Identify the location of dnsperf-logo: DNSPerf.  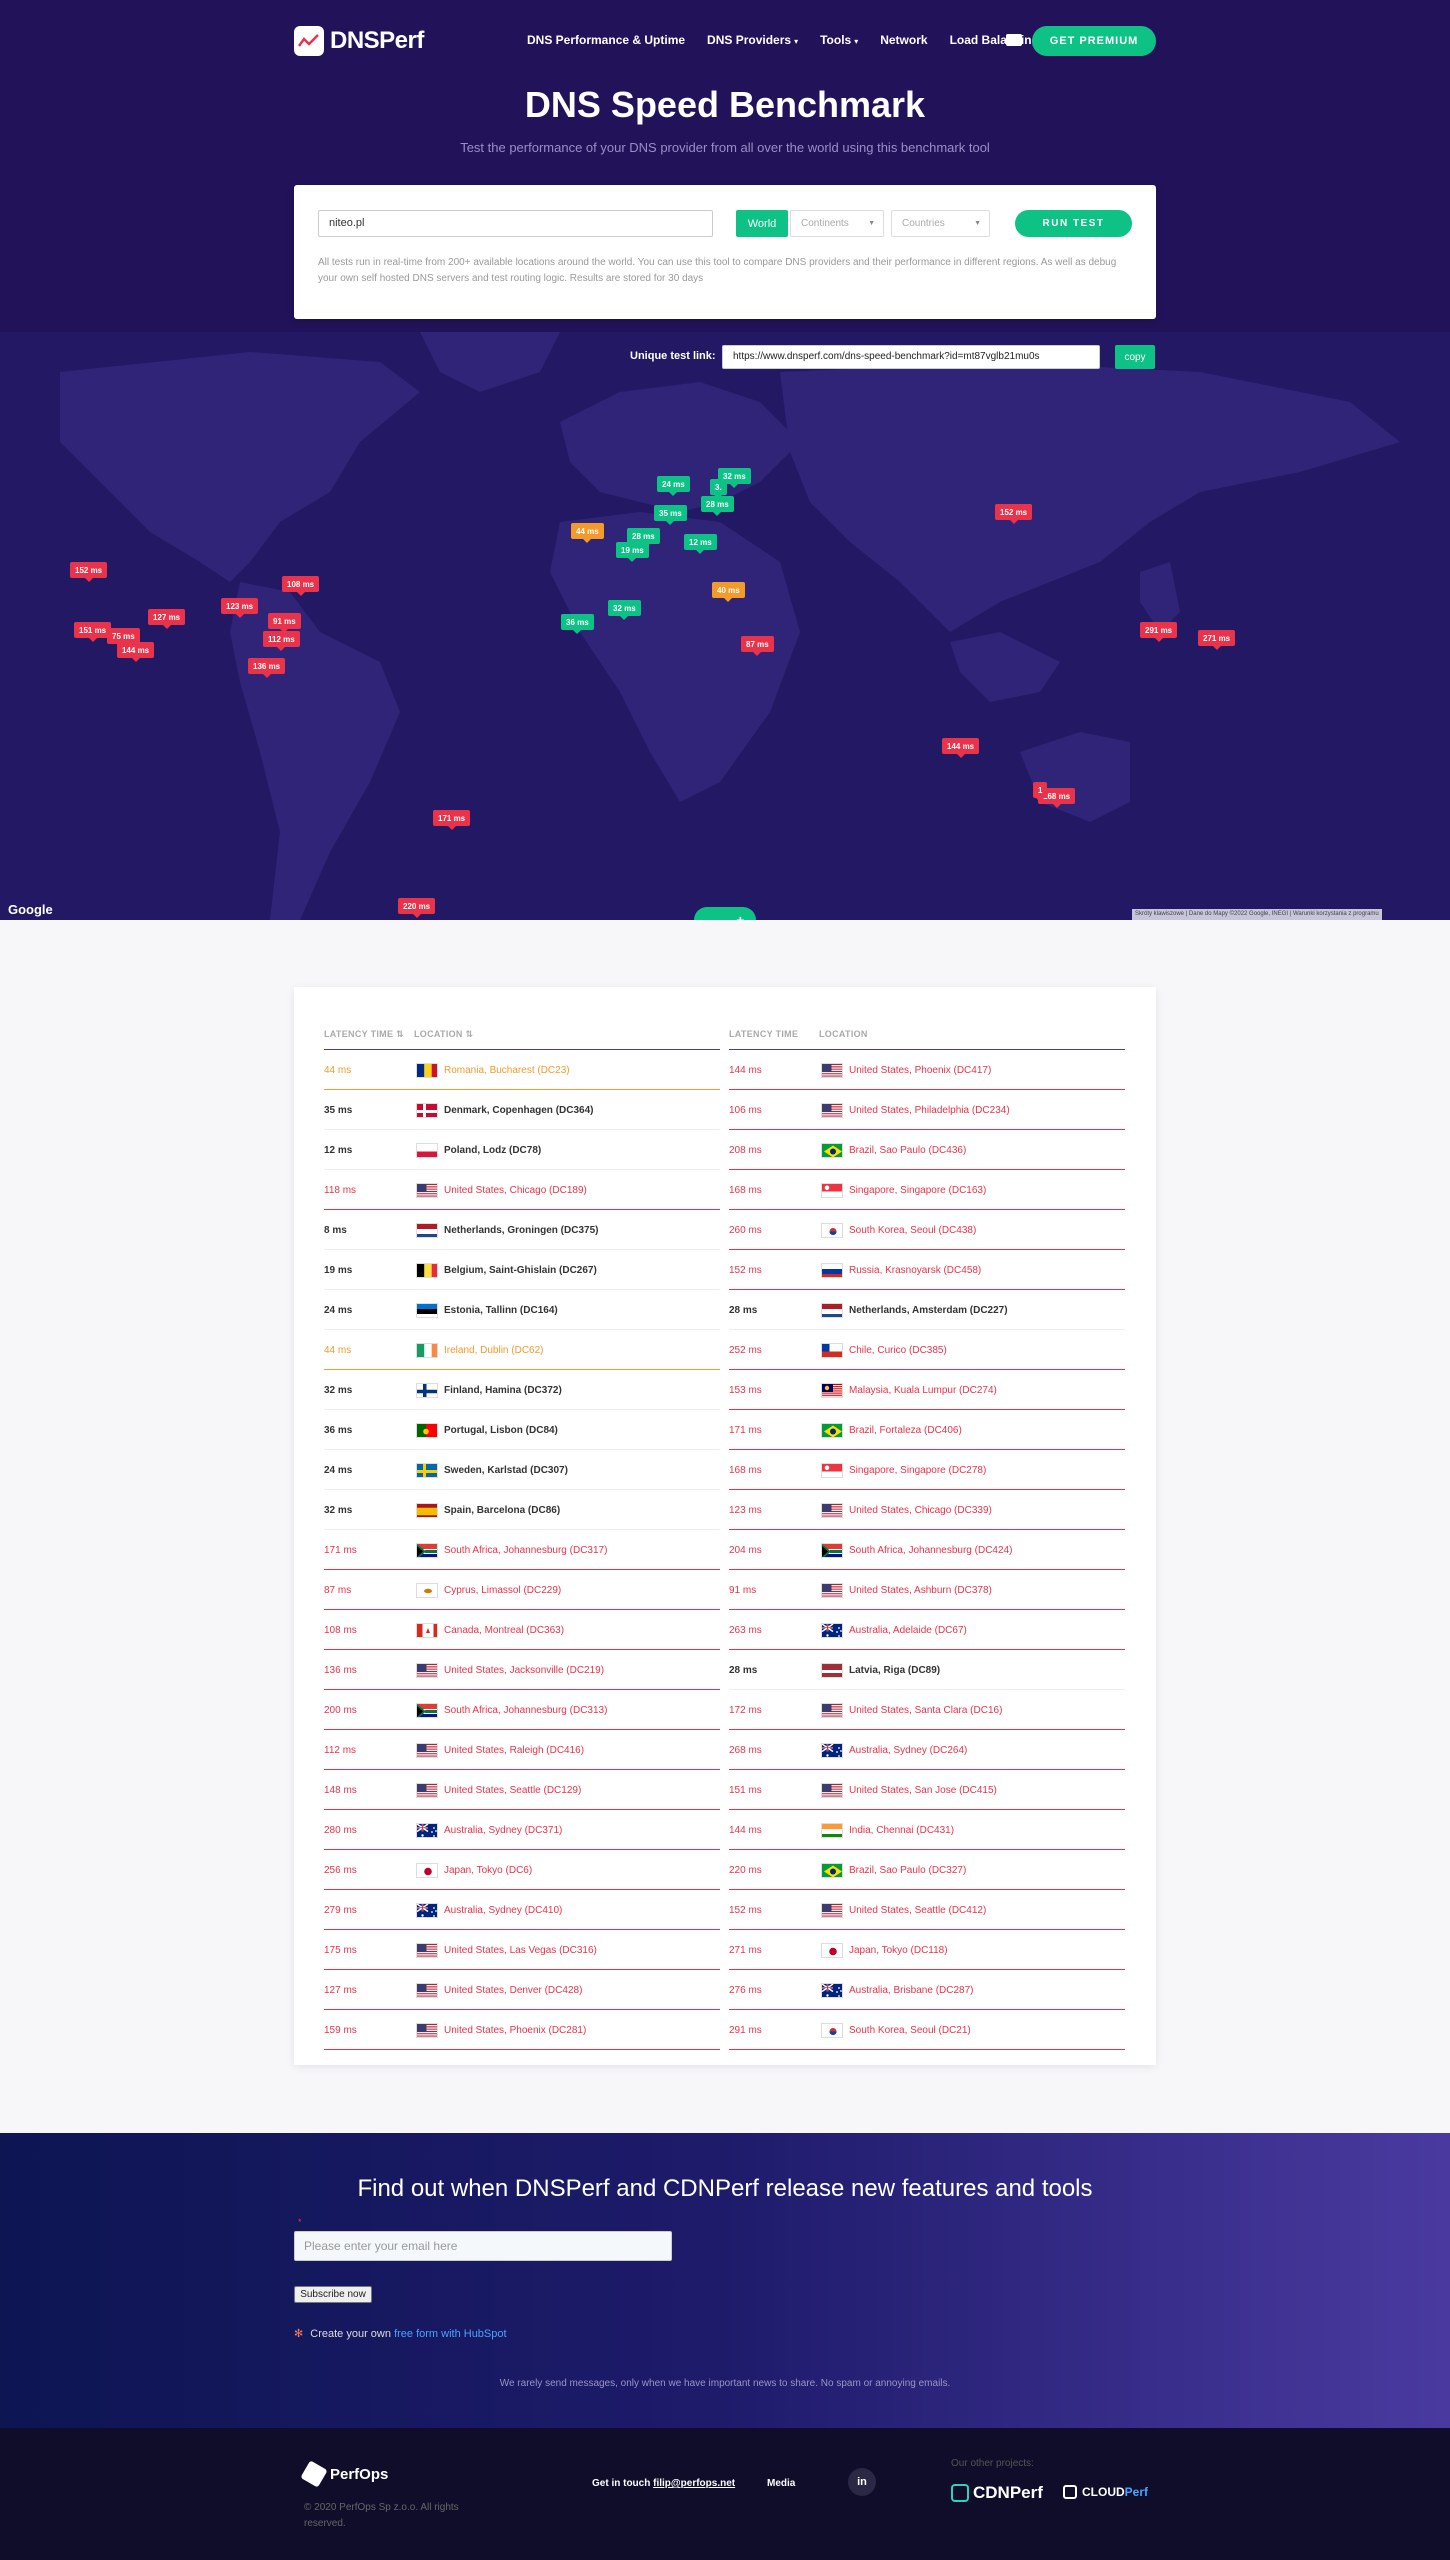
(359, 41).